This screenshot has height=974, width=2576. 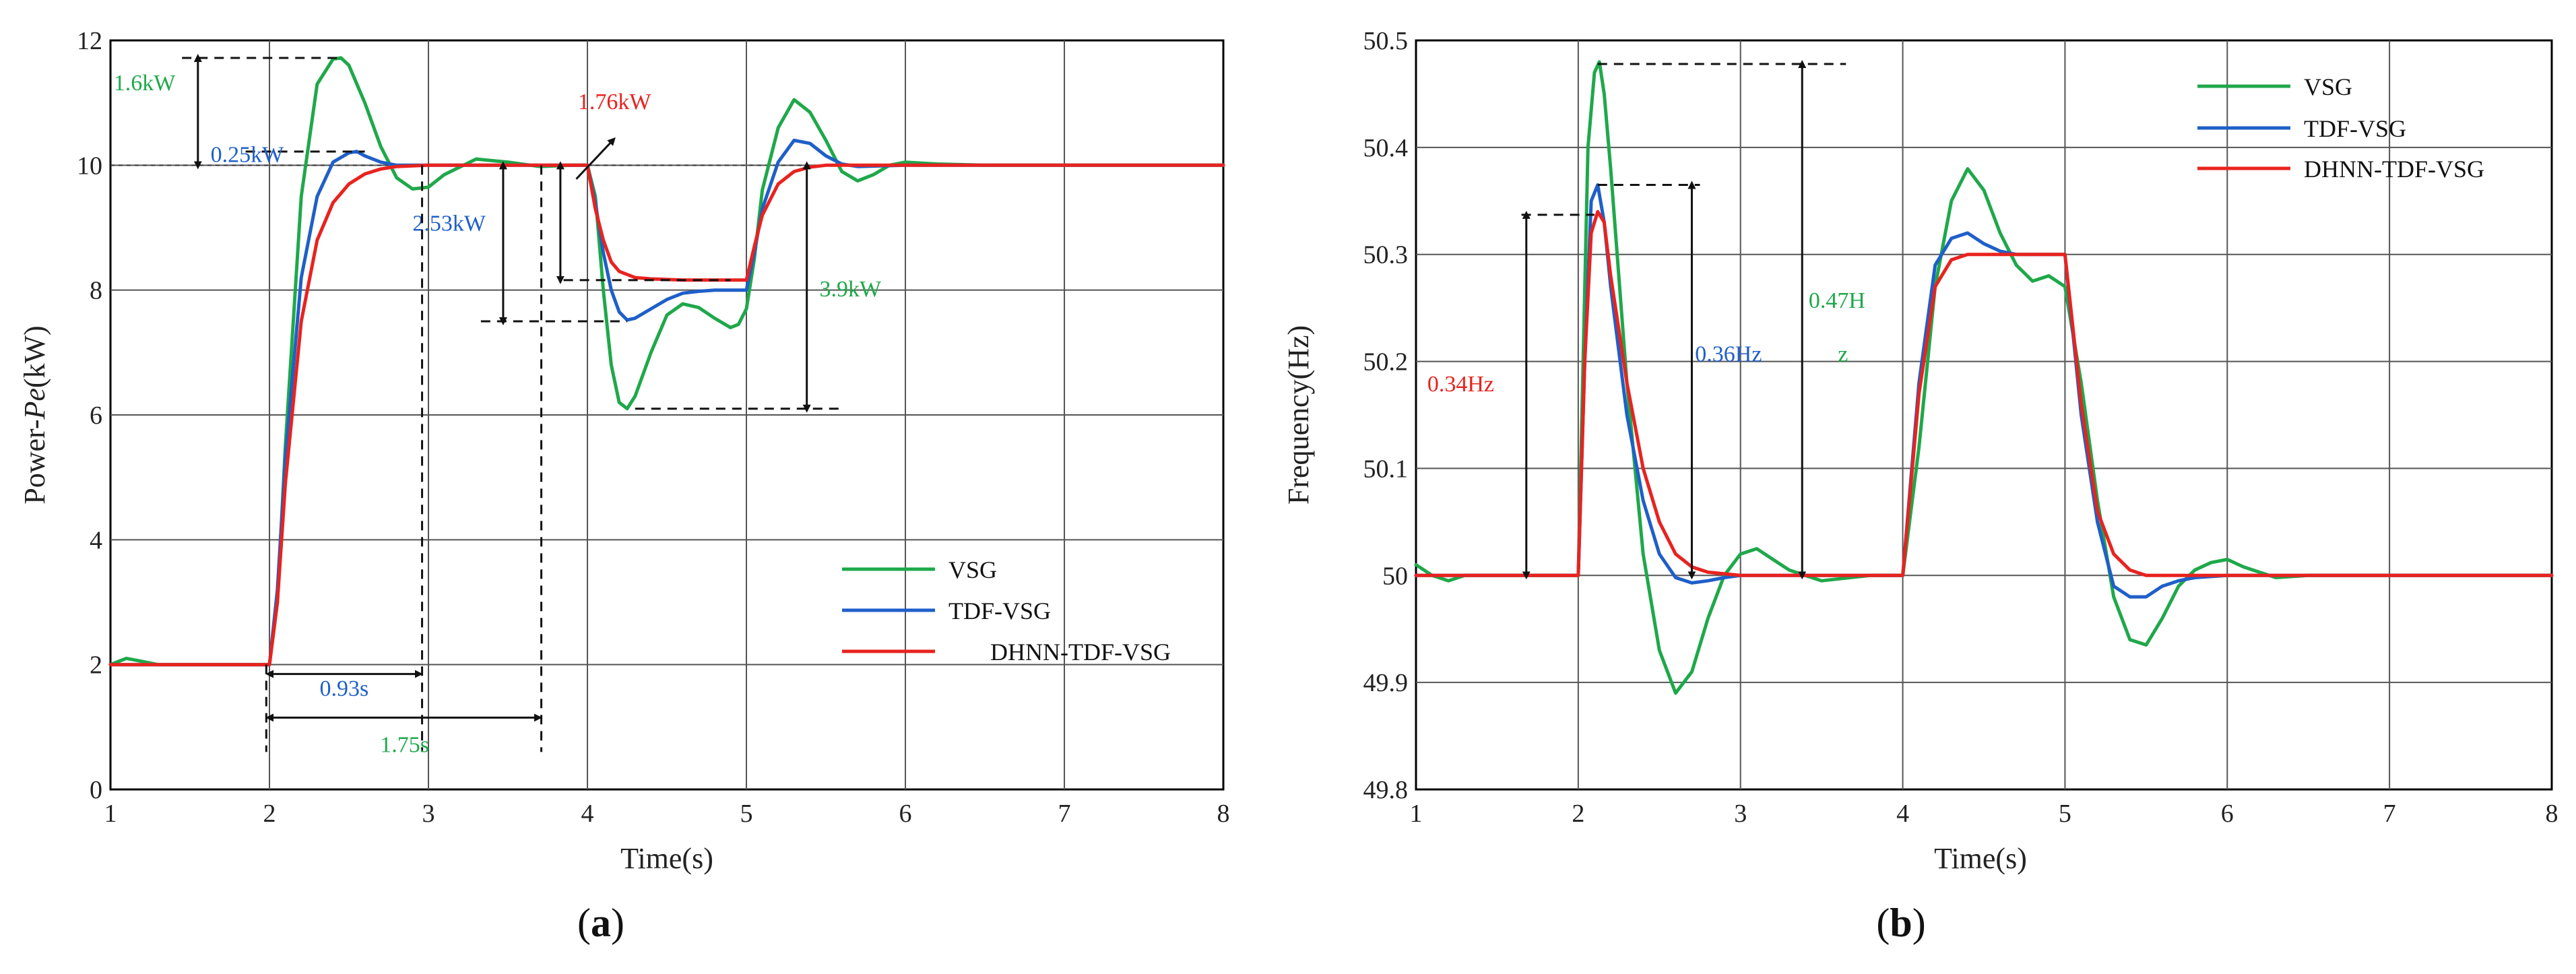 What do you see at coordinates (1299, 415) in the screenshot?
I see `chart-b-y-axis-label: Frequency(Hz)` at bounding box center [1299, 415].